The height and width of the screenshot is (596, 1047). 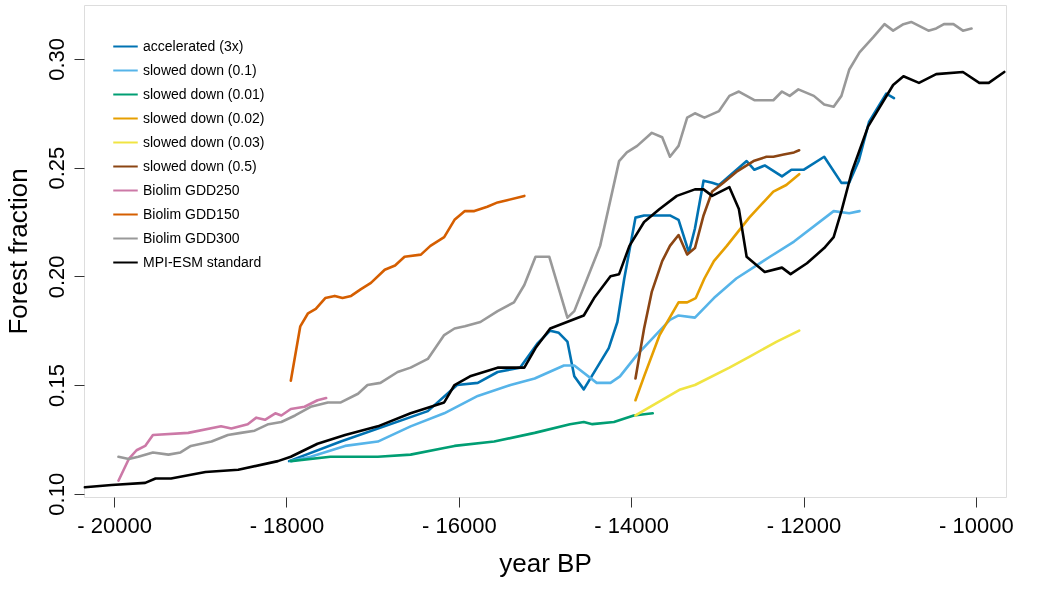 I want to click on x-tick-label: - 12000, so click(x=804, y=525).